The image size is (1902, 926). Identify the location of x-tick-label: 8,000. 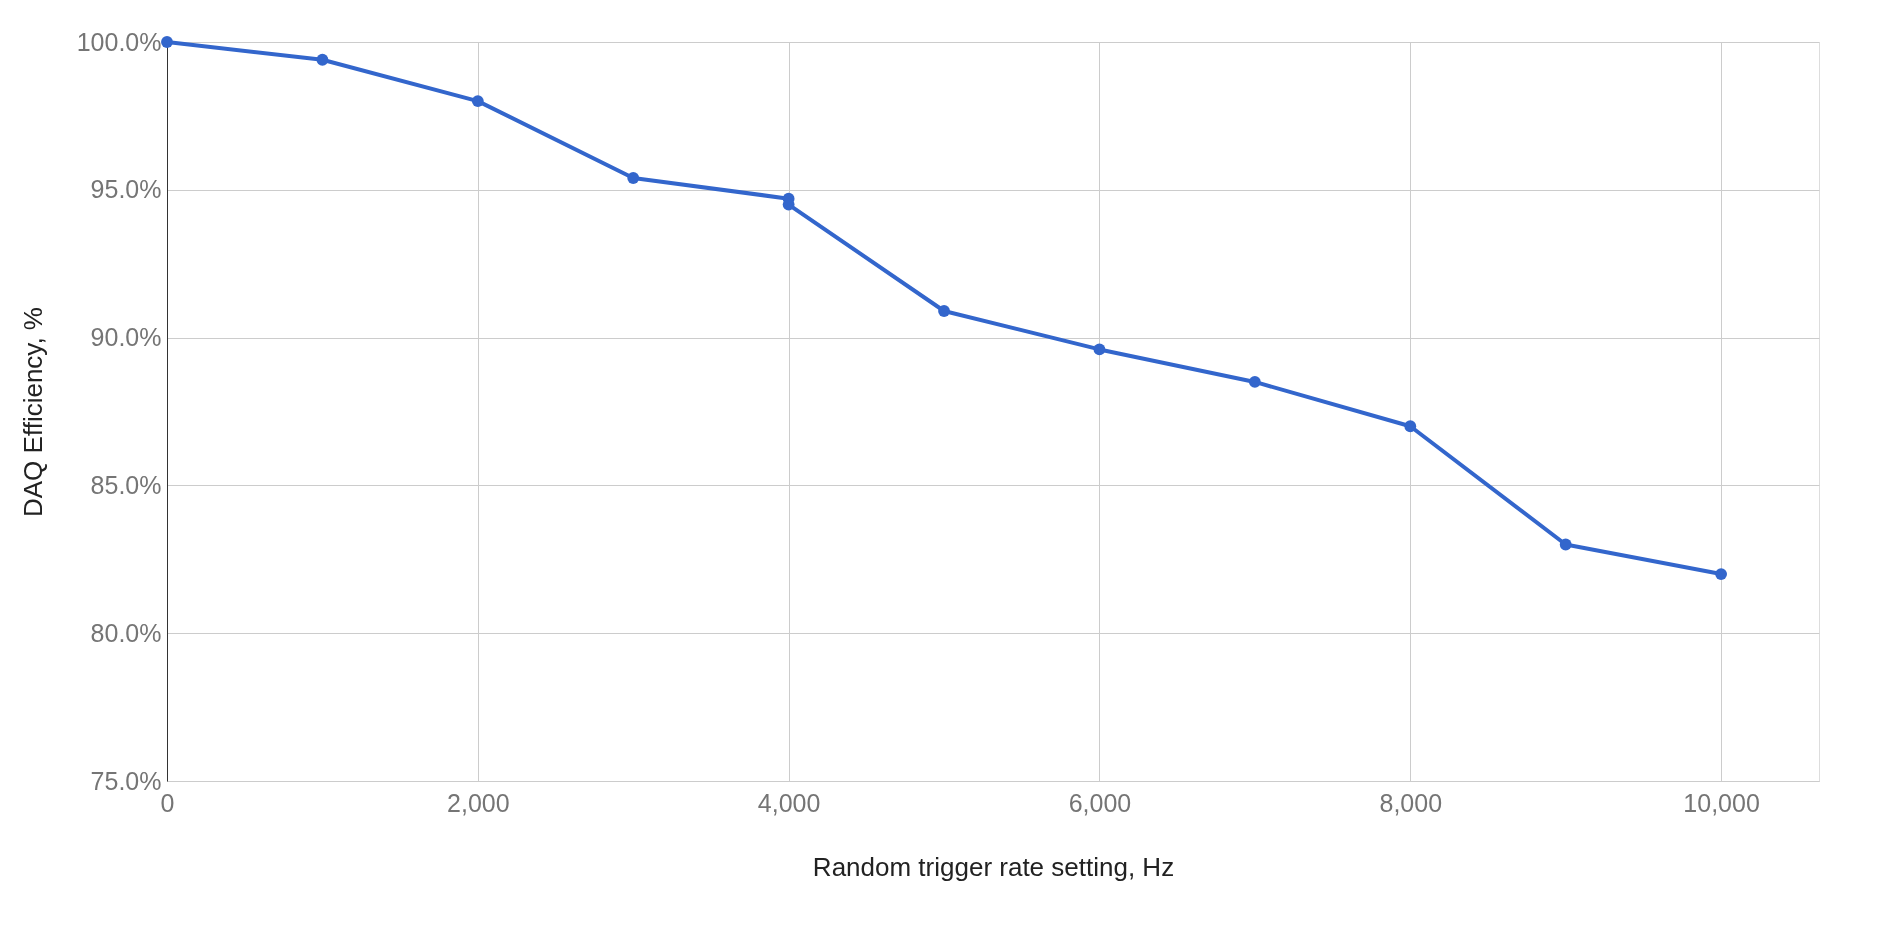
(1411, 802).